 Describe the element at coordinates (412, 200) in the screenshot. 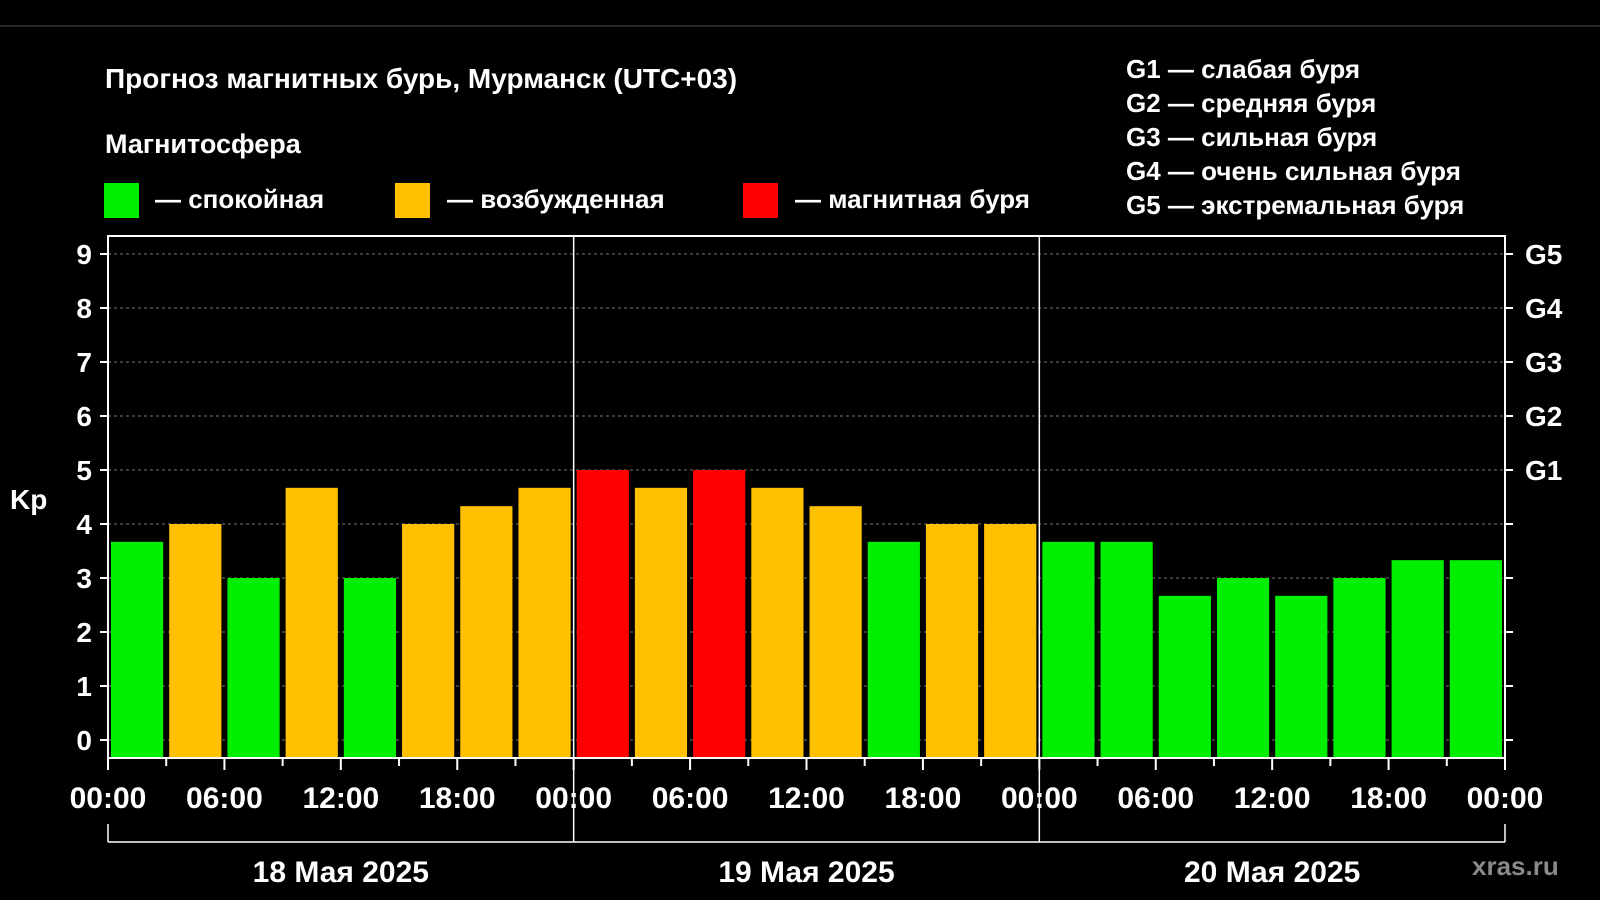

I see `legend-swatch-active` at that location.